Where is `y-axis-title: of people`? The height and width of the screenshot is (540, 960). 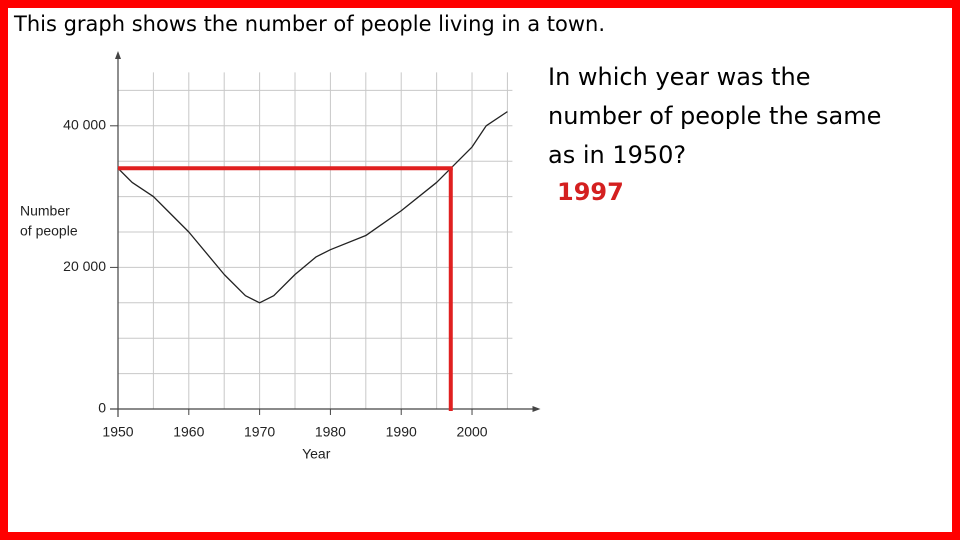 y-axis-title: of people is located at coordinates (49, 231).